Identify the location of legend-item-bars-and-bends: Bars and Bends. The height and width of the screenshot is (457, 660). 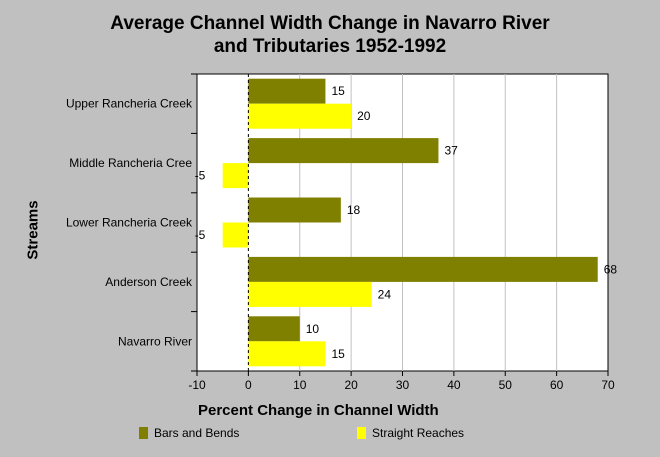
(189, 433).